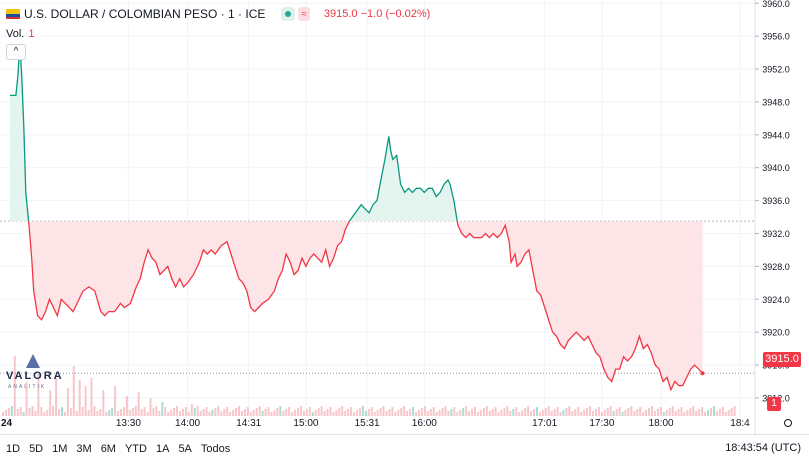 The image size is (809, 463). Describe the element at coordinates (60, 449) in the screenshot. I see `timeframe-1m: 1M` at that location.